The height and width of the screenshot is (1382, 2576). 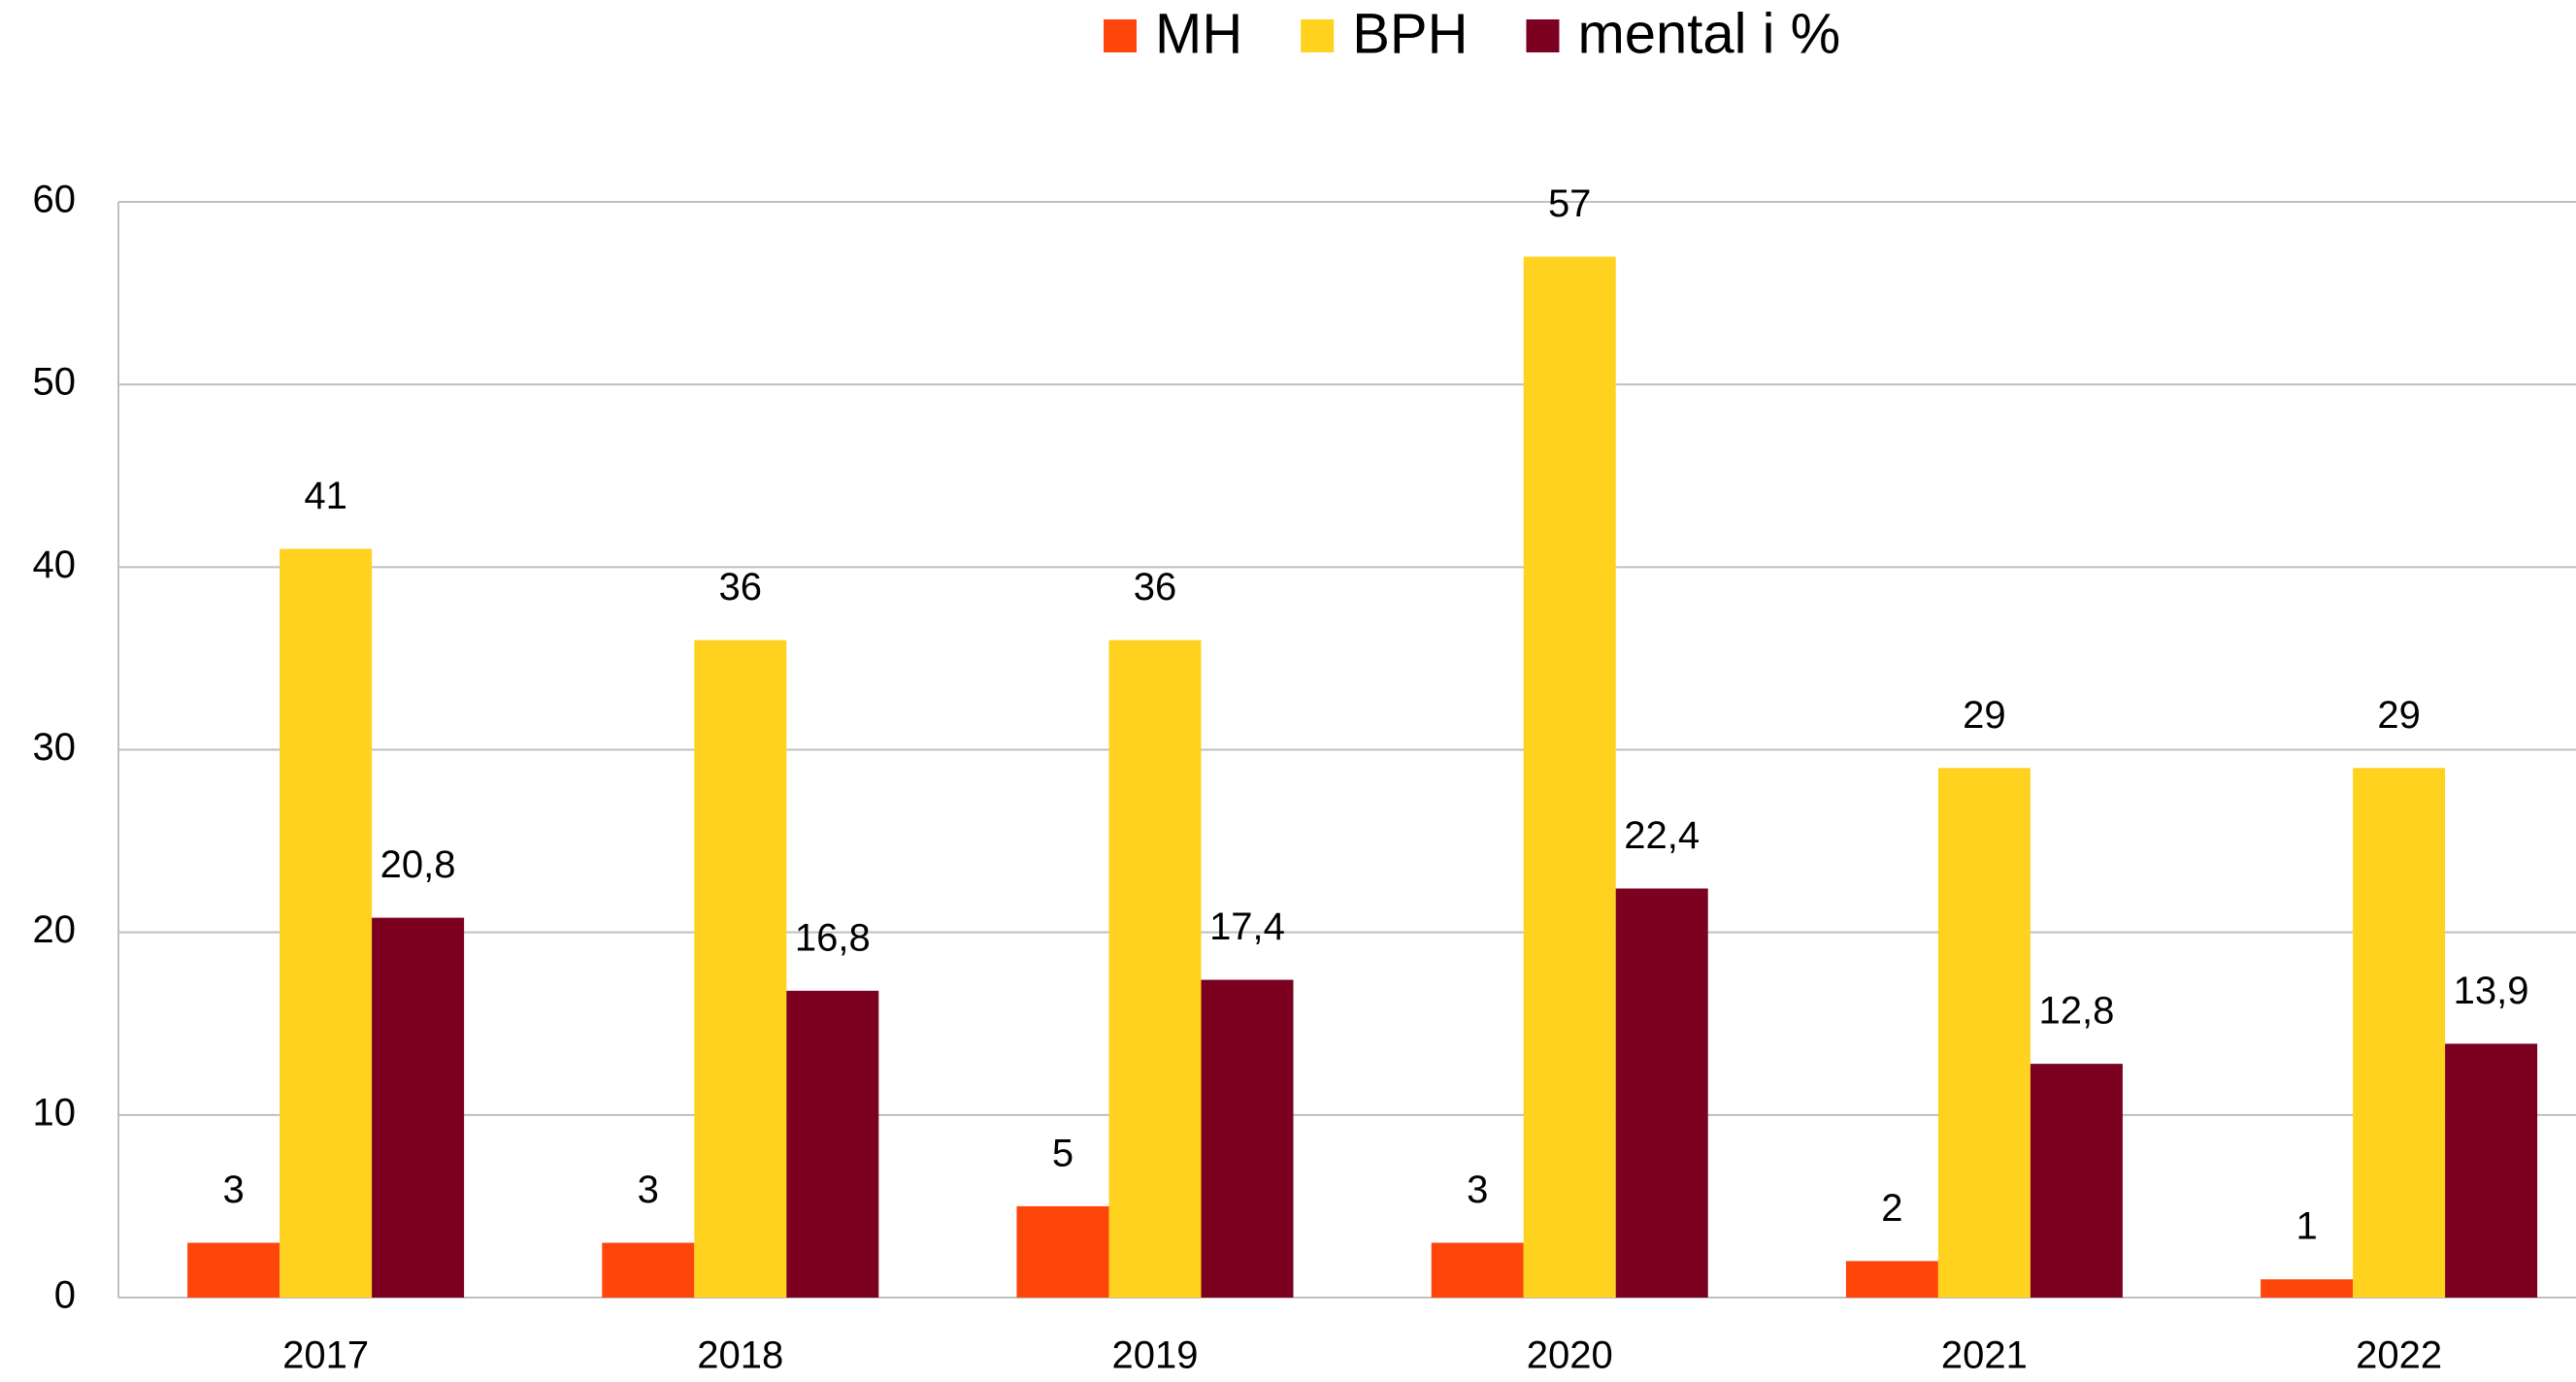 What do you see at coordinates (833, 937) in the screenshot?
I see `data-label: 16,8` at bounding box center [833, 937].